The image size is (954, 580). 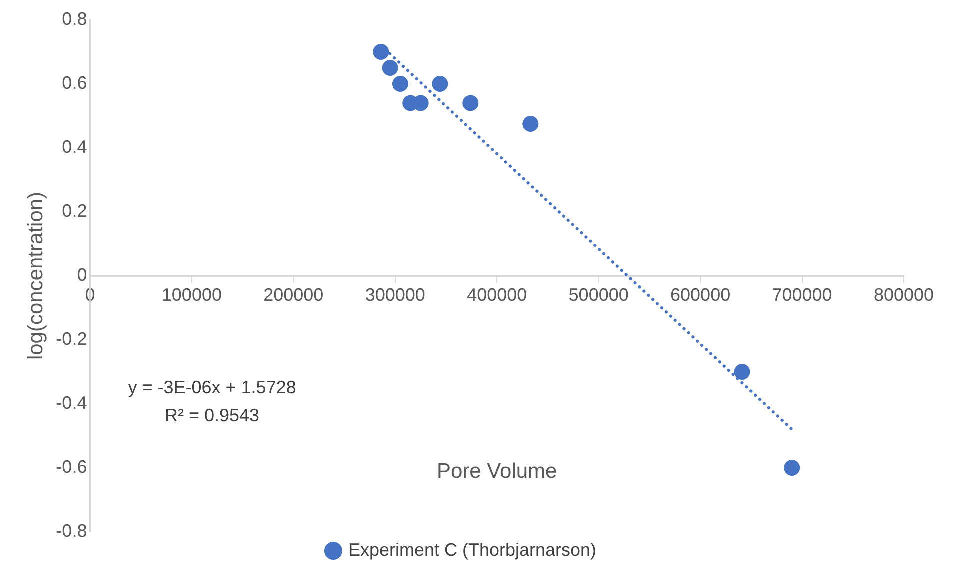 What do you see at coordinates (36, 276) in the screenshot?
I see `y-axis-title: log(concentration)` at bounding box center [36, 276].